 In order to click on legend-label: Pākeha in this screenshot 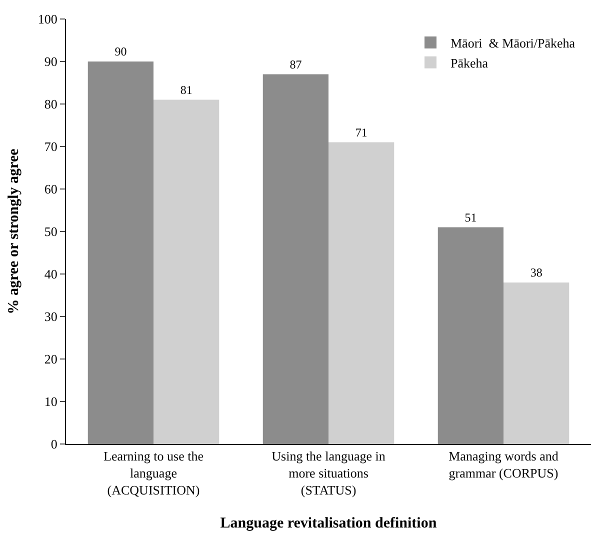, I will do `click(469, 62)`.